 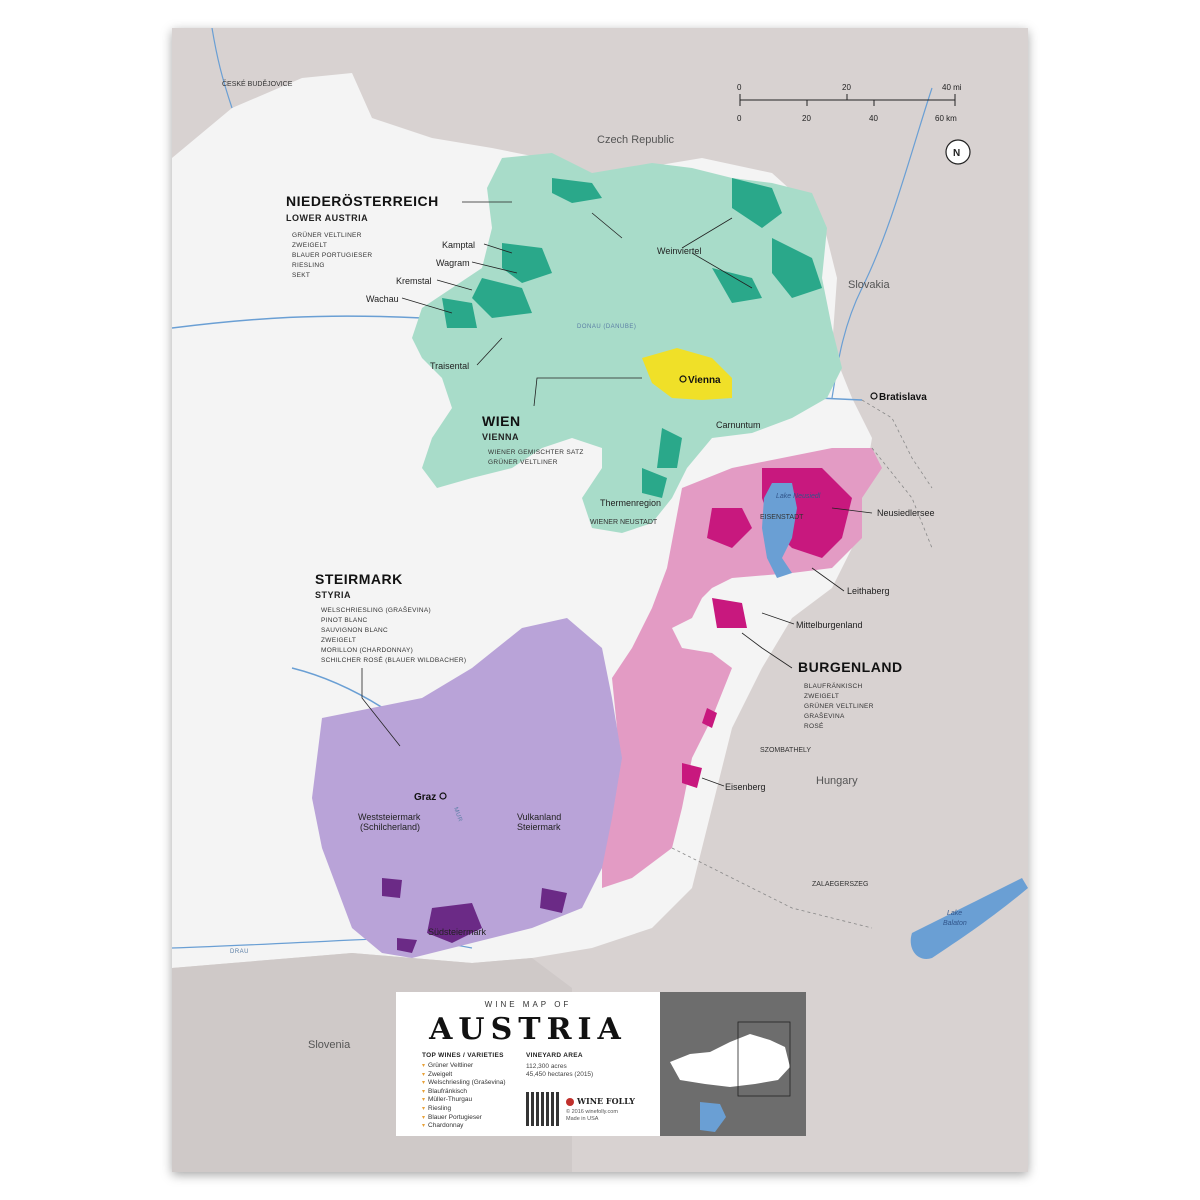 I want to click on city-zalaegerszeg: ZALAEGERSZEG, so click(x=840, y=884).